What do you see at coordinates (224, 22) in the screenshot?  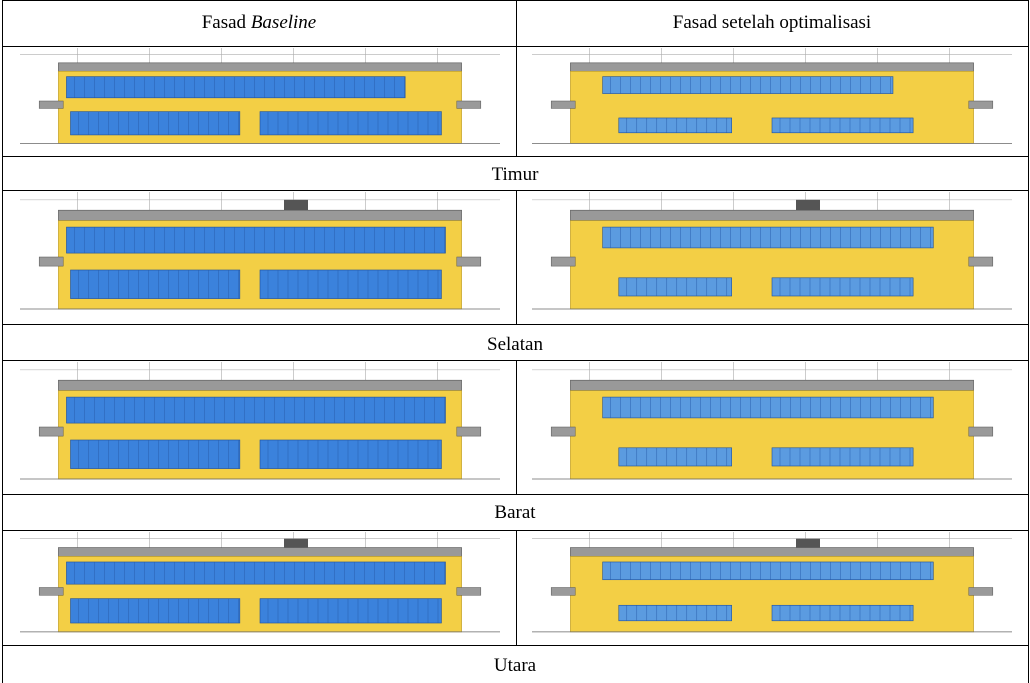 I see `header-text: Fasad` at bounding box center [224, 22].